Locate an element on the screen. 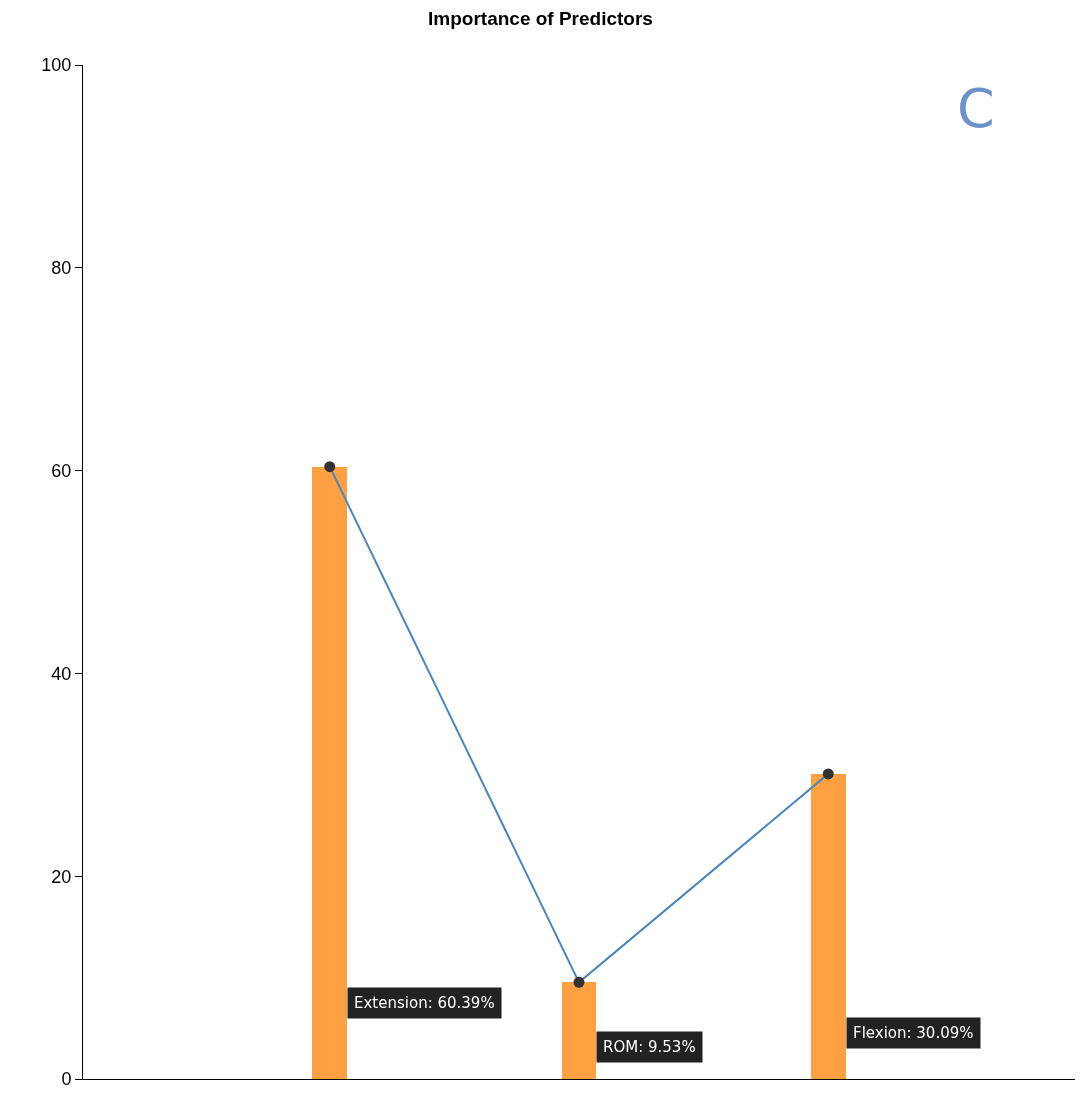  annotation: C is located at coordinates (976, 108).